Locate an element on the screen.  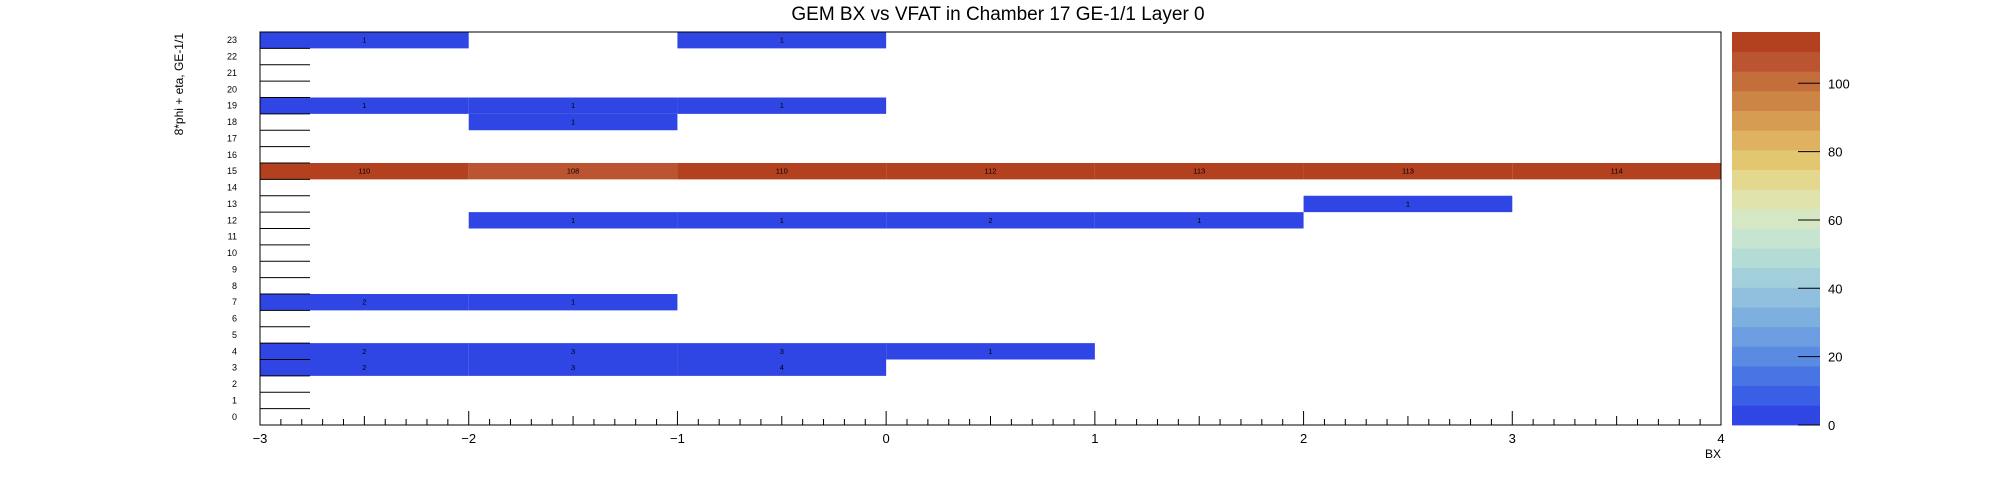
y-tick-label: 7 is located at coordinates (234, 302).